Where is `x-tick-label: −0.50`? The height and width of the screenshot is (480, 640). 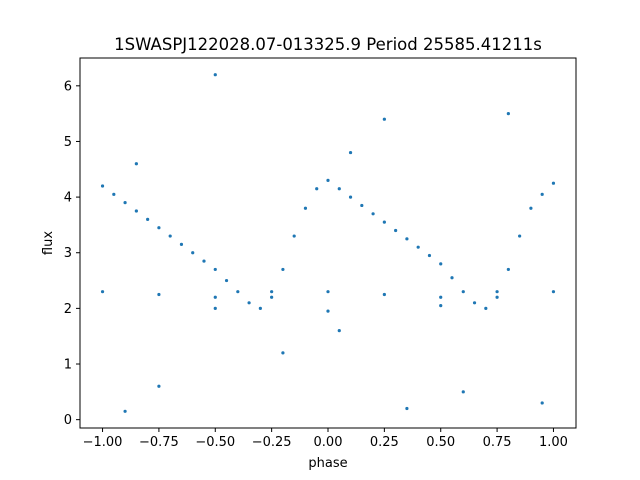
x-tick-label: −0.50 is located at coordinates (215, 442).